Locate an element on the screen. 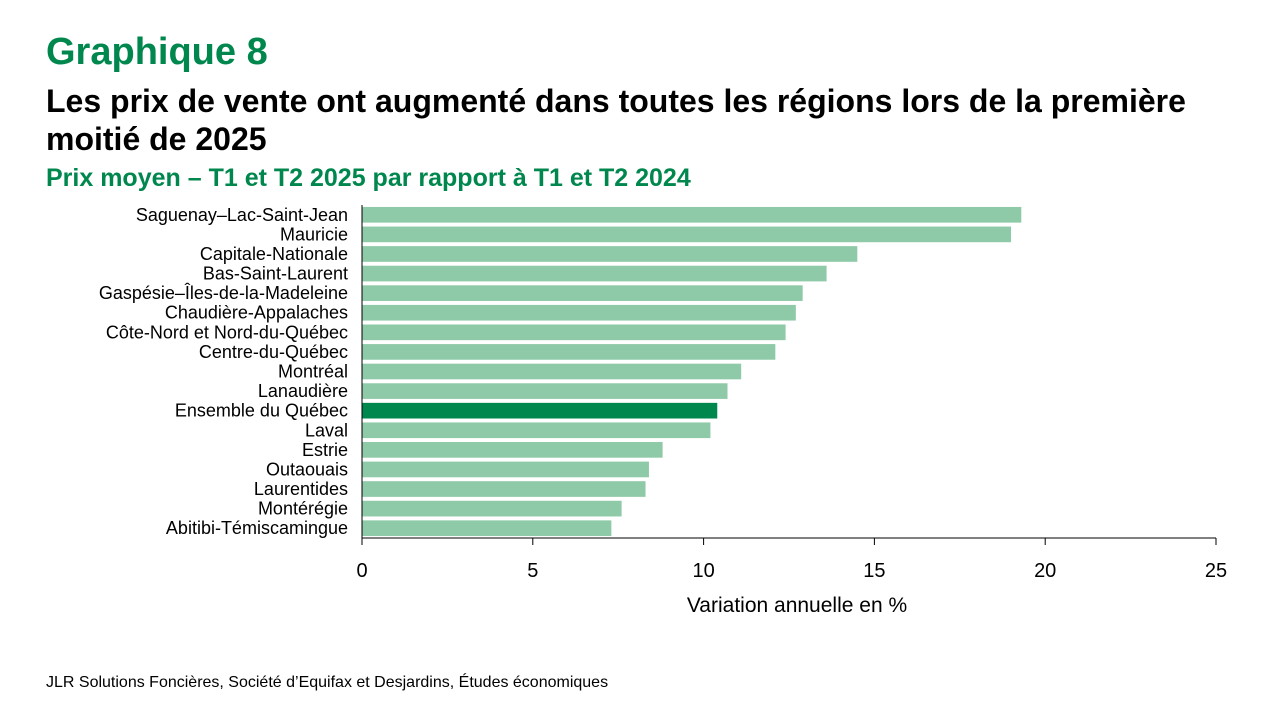  x-axis-title: Variation annuelle en % is located at coordinates (797, 605).